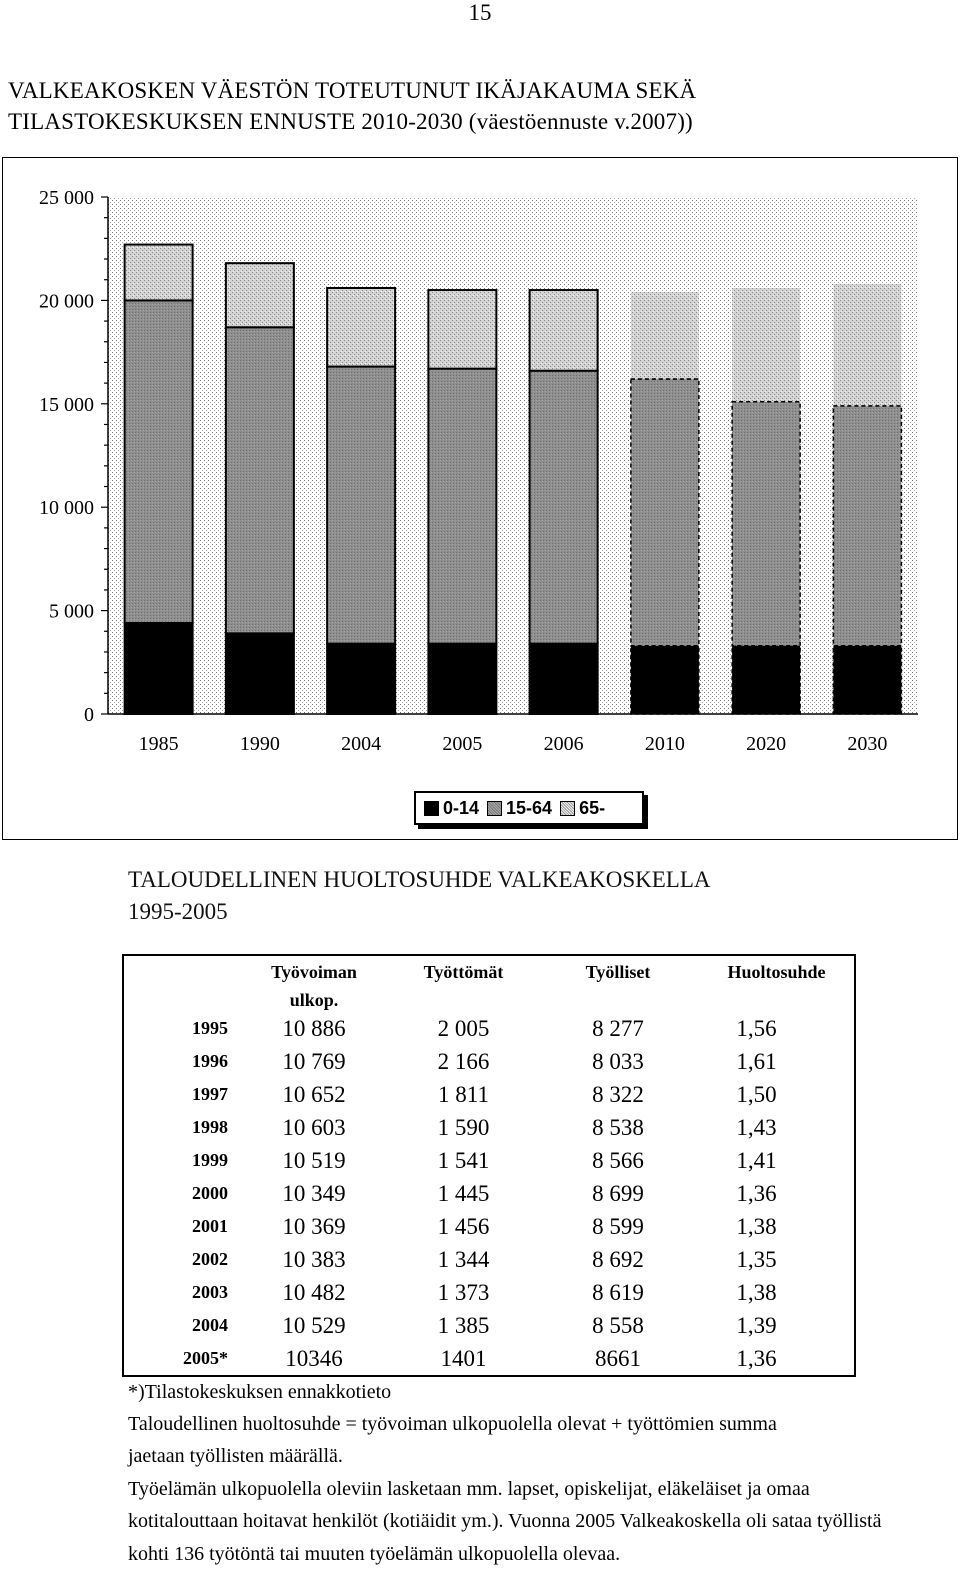  What do you see at coordinates (205, 1358) in the screenshot?
I see `cell-year: 2005*` at bounding box center [205, 1358].